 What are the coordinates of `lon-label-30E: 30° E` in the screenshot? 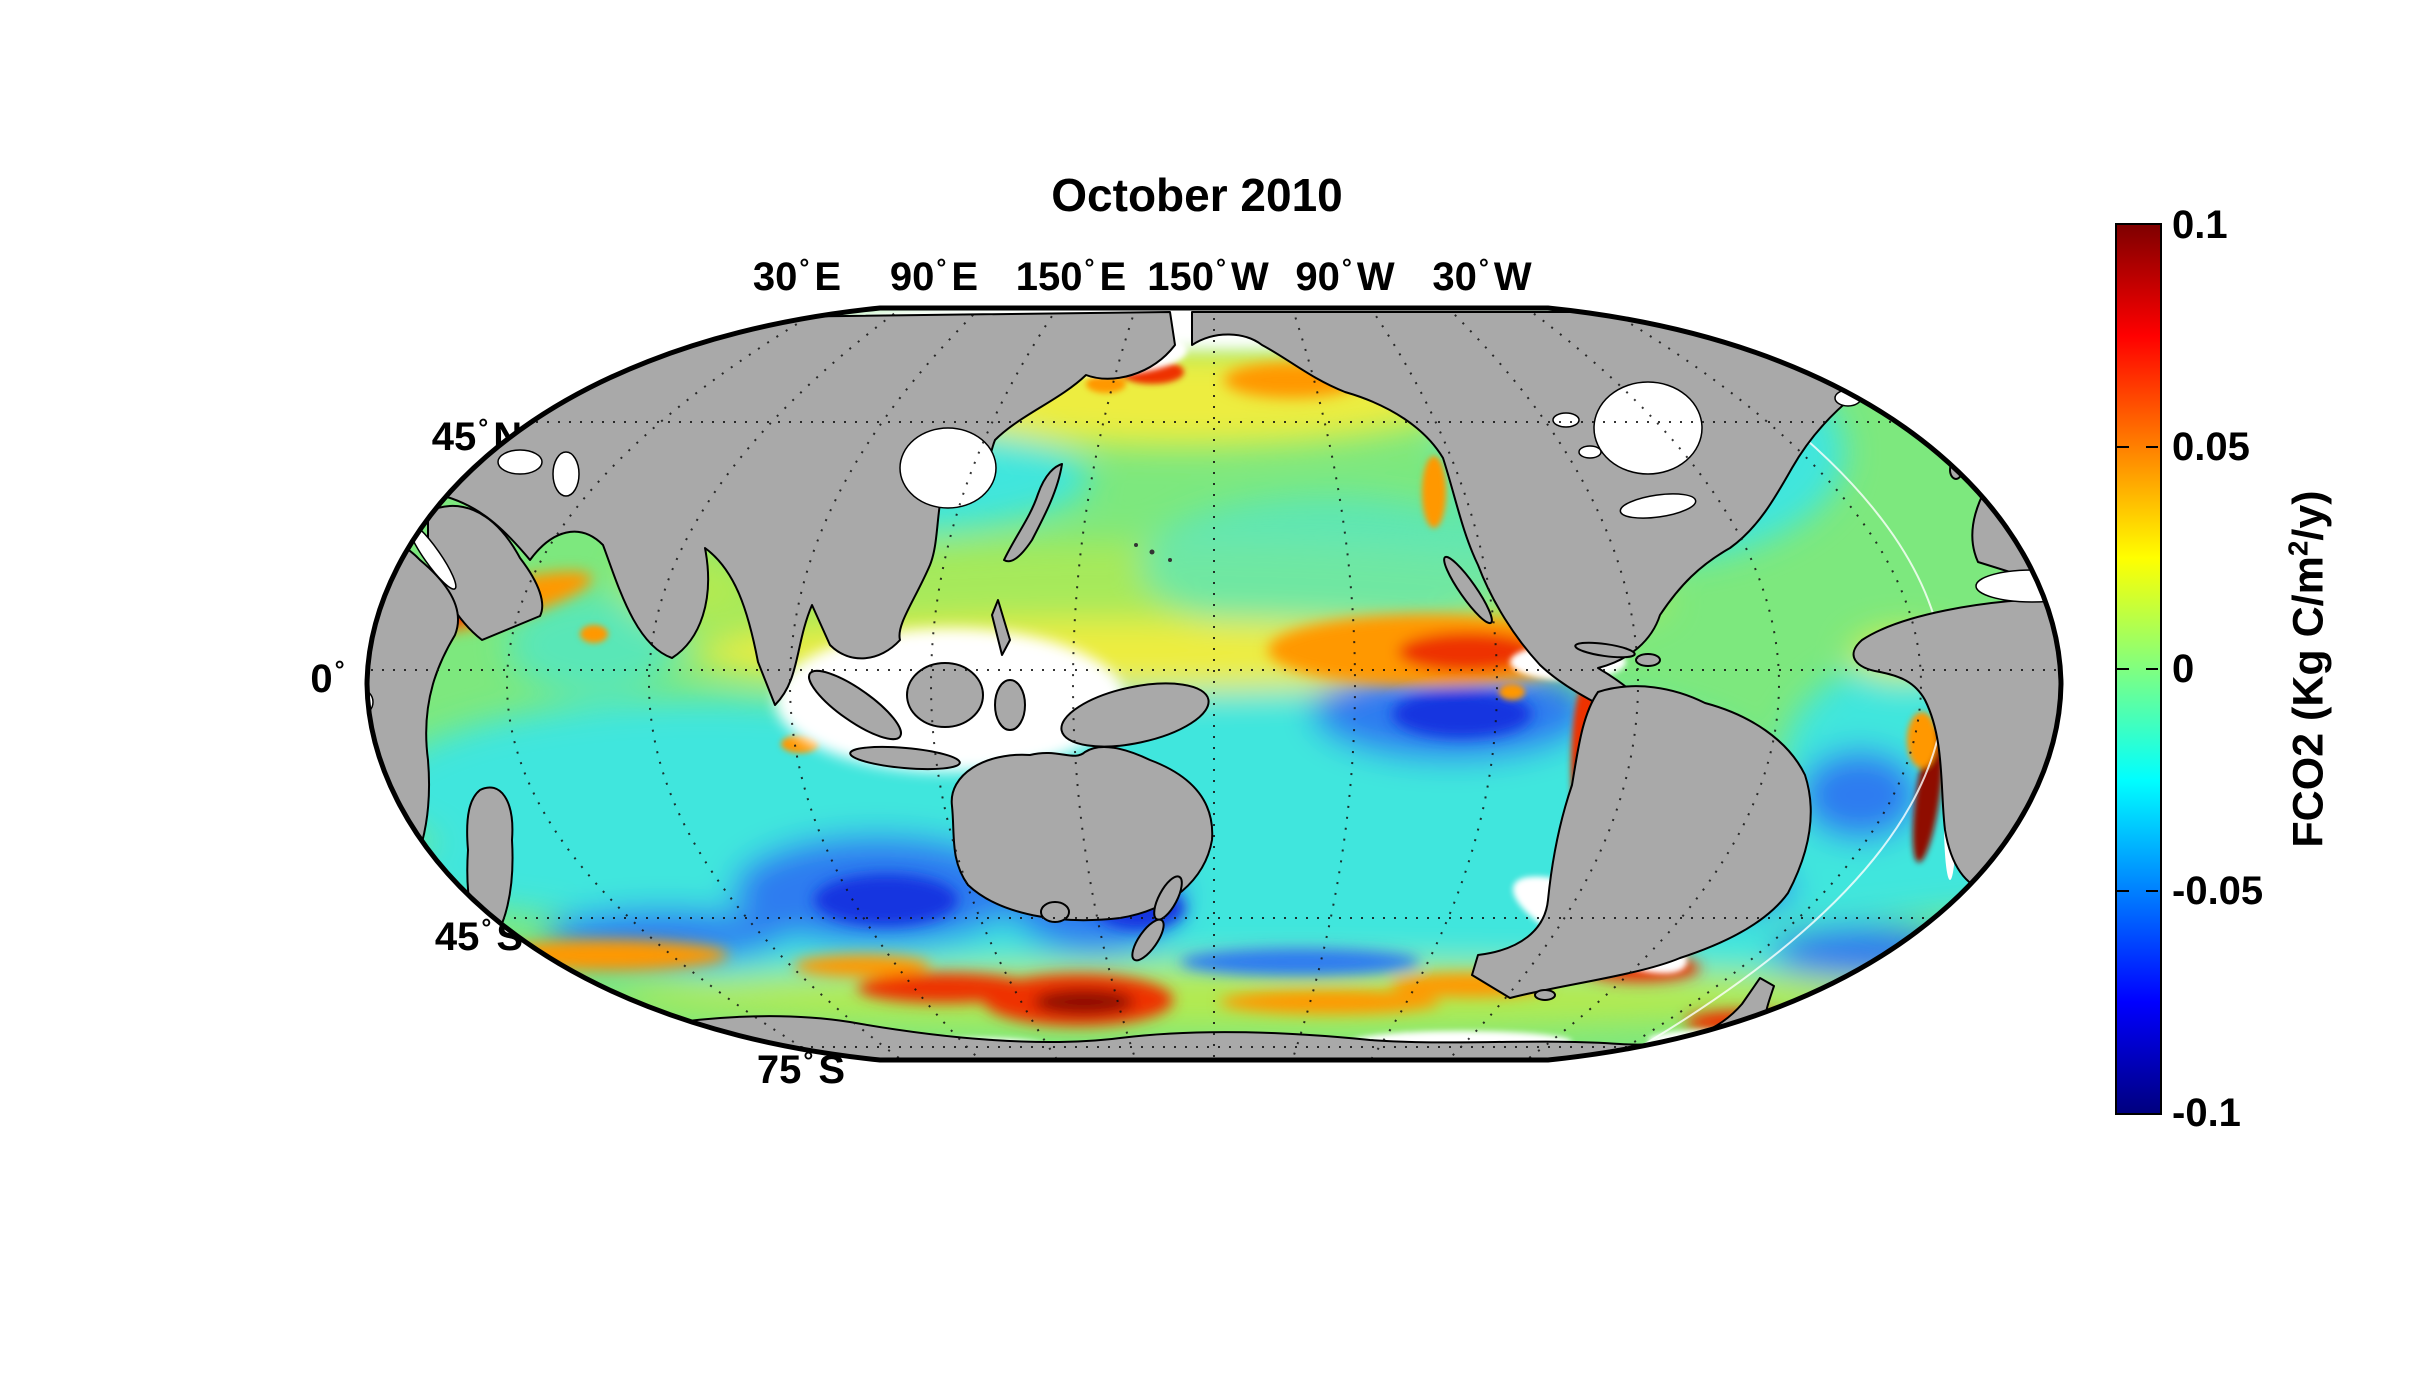 It's located at (797, 276).